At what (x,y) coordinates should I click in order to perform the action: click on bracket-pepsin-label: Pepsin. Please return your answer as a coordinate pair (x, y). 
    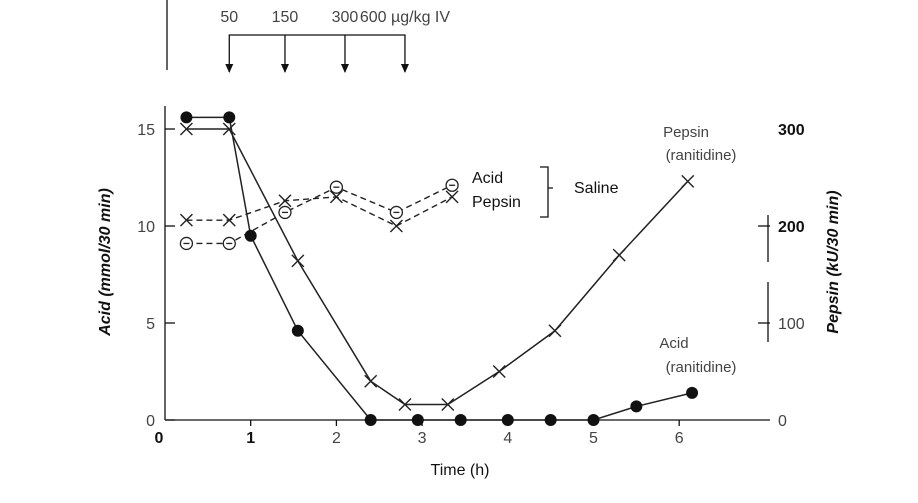
    Looking at the image, I should click on (496, 202).